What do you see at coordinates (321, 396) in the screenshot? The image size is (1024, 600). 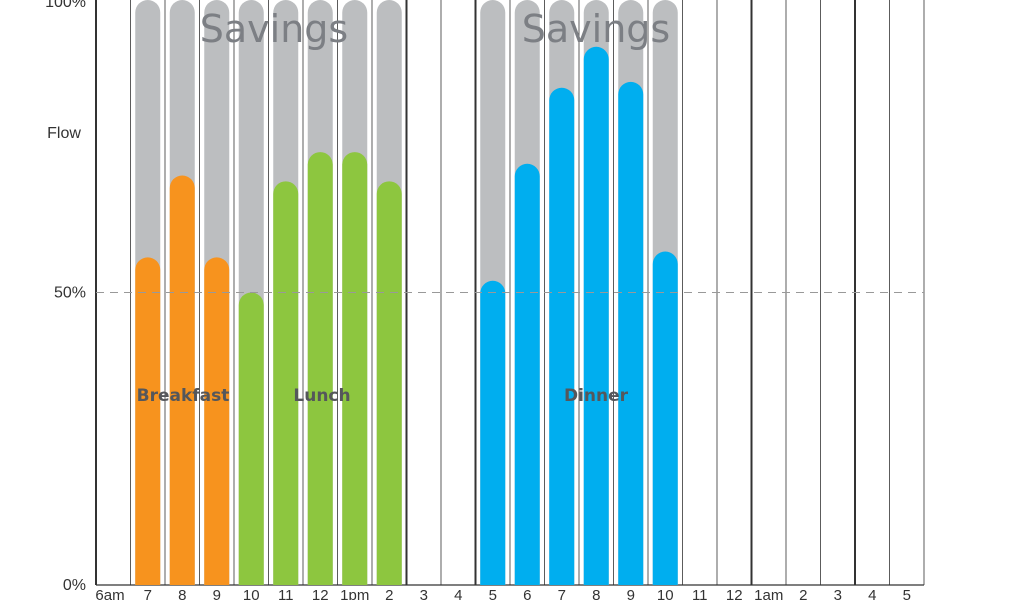 I see `series-label-lunch: Lunch` at bounding box center [321, 396].